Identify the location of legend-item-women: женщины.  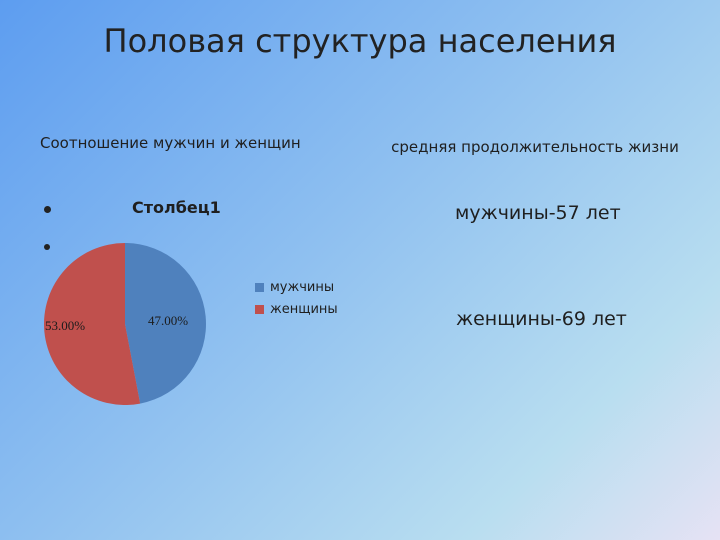
(296, 309).